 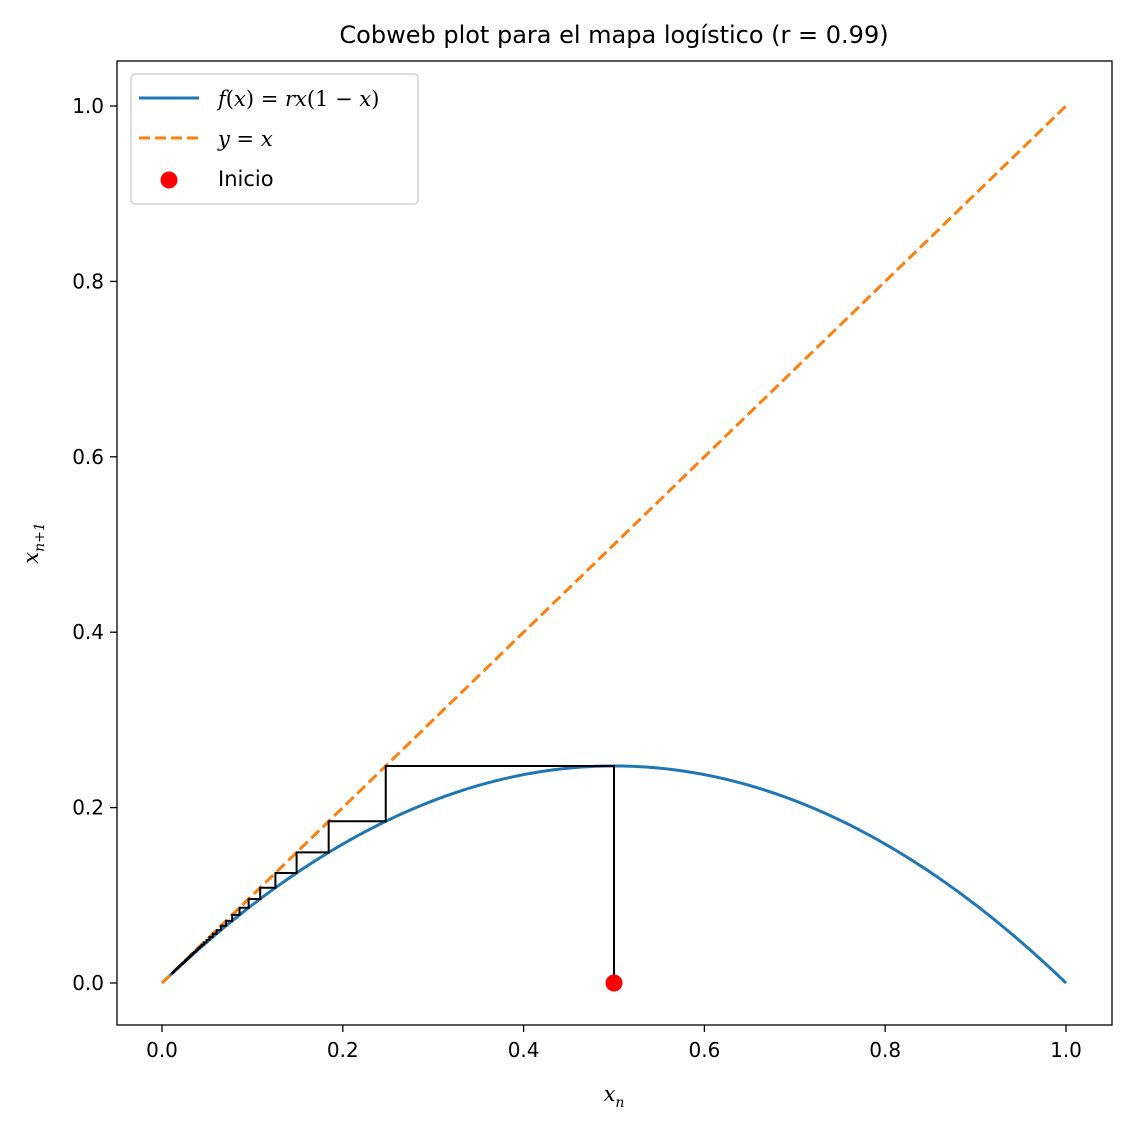 I want to click on x-tick-label: 0.6, so click(x=704, y=1050).